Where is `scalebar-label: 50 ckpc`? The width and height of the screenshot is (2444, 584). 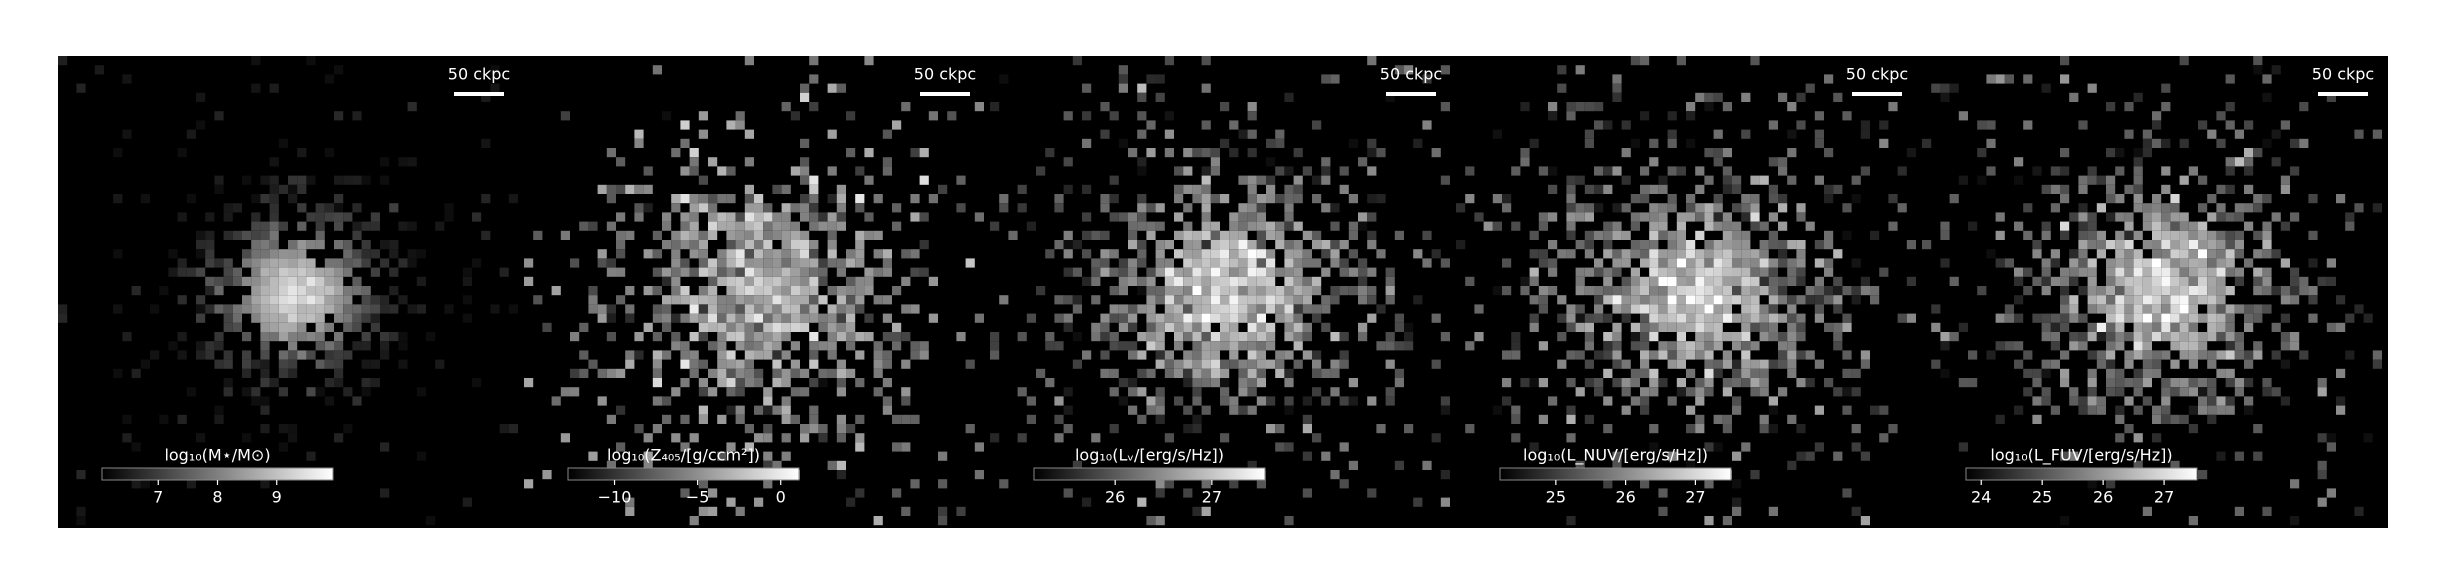 scalebar-label: 50 ckpc is located at coordinates (479, 74).